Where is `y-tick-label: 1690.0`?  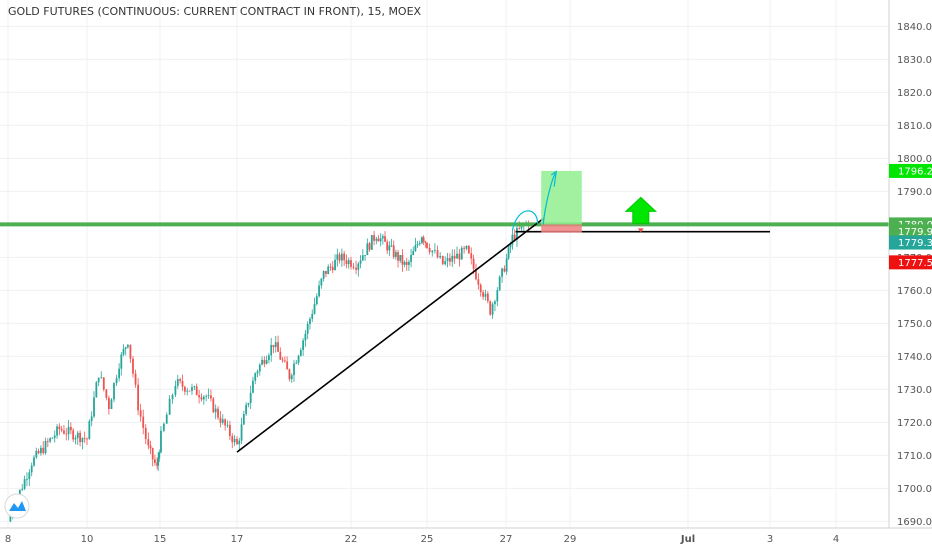
y-tick-label: 1690.0 is located at coordinates (914, 522).